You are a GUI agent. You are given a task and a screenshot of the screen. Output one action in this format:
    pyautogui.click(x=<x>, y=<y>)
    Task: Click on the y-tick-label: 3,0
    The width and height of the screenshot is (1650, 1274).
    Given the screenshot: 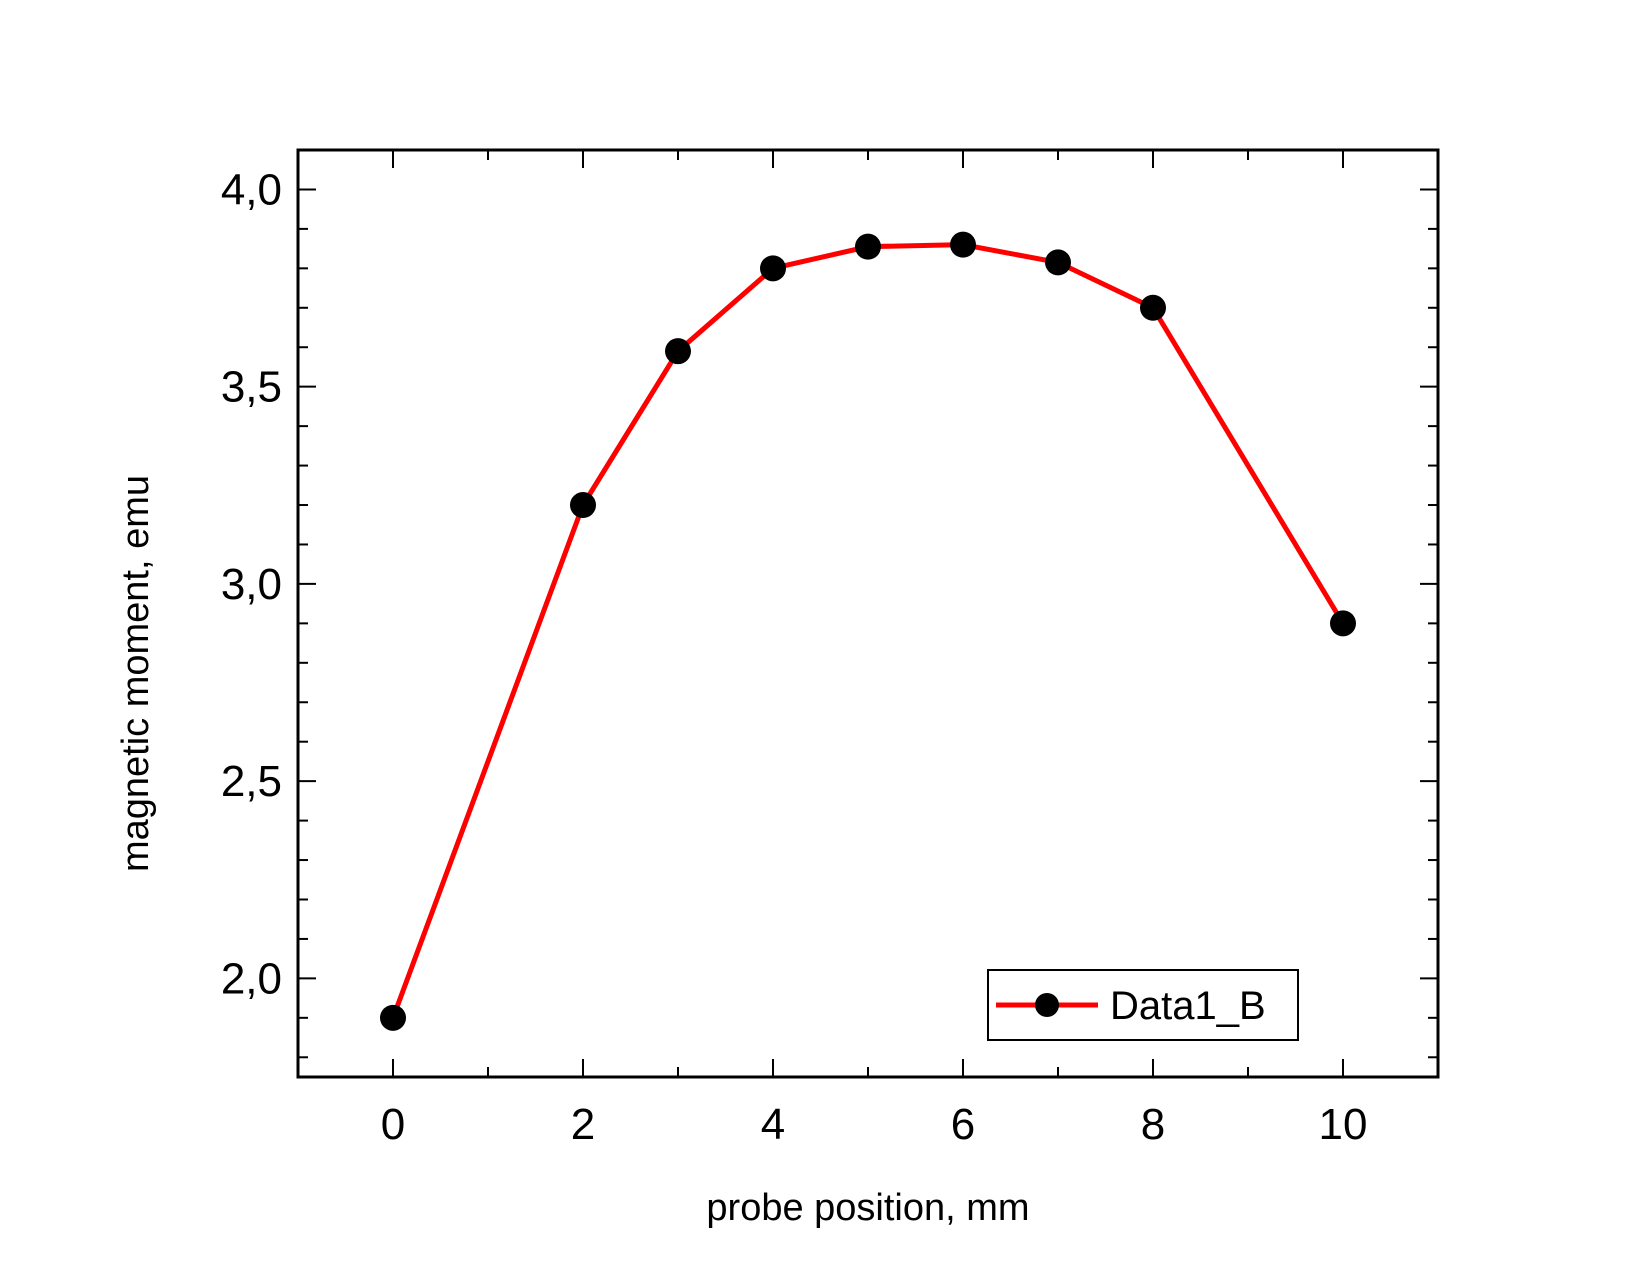 What is the action you would take?
    pyautogui.click(x=251, y=584)
    